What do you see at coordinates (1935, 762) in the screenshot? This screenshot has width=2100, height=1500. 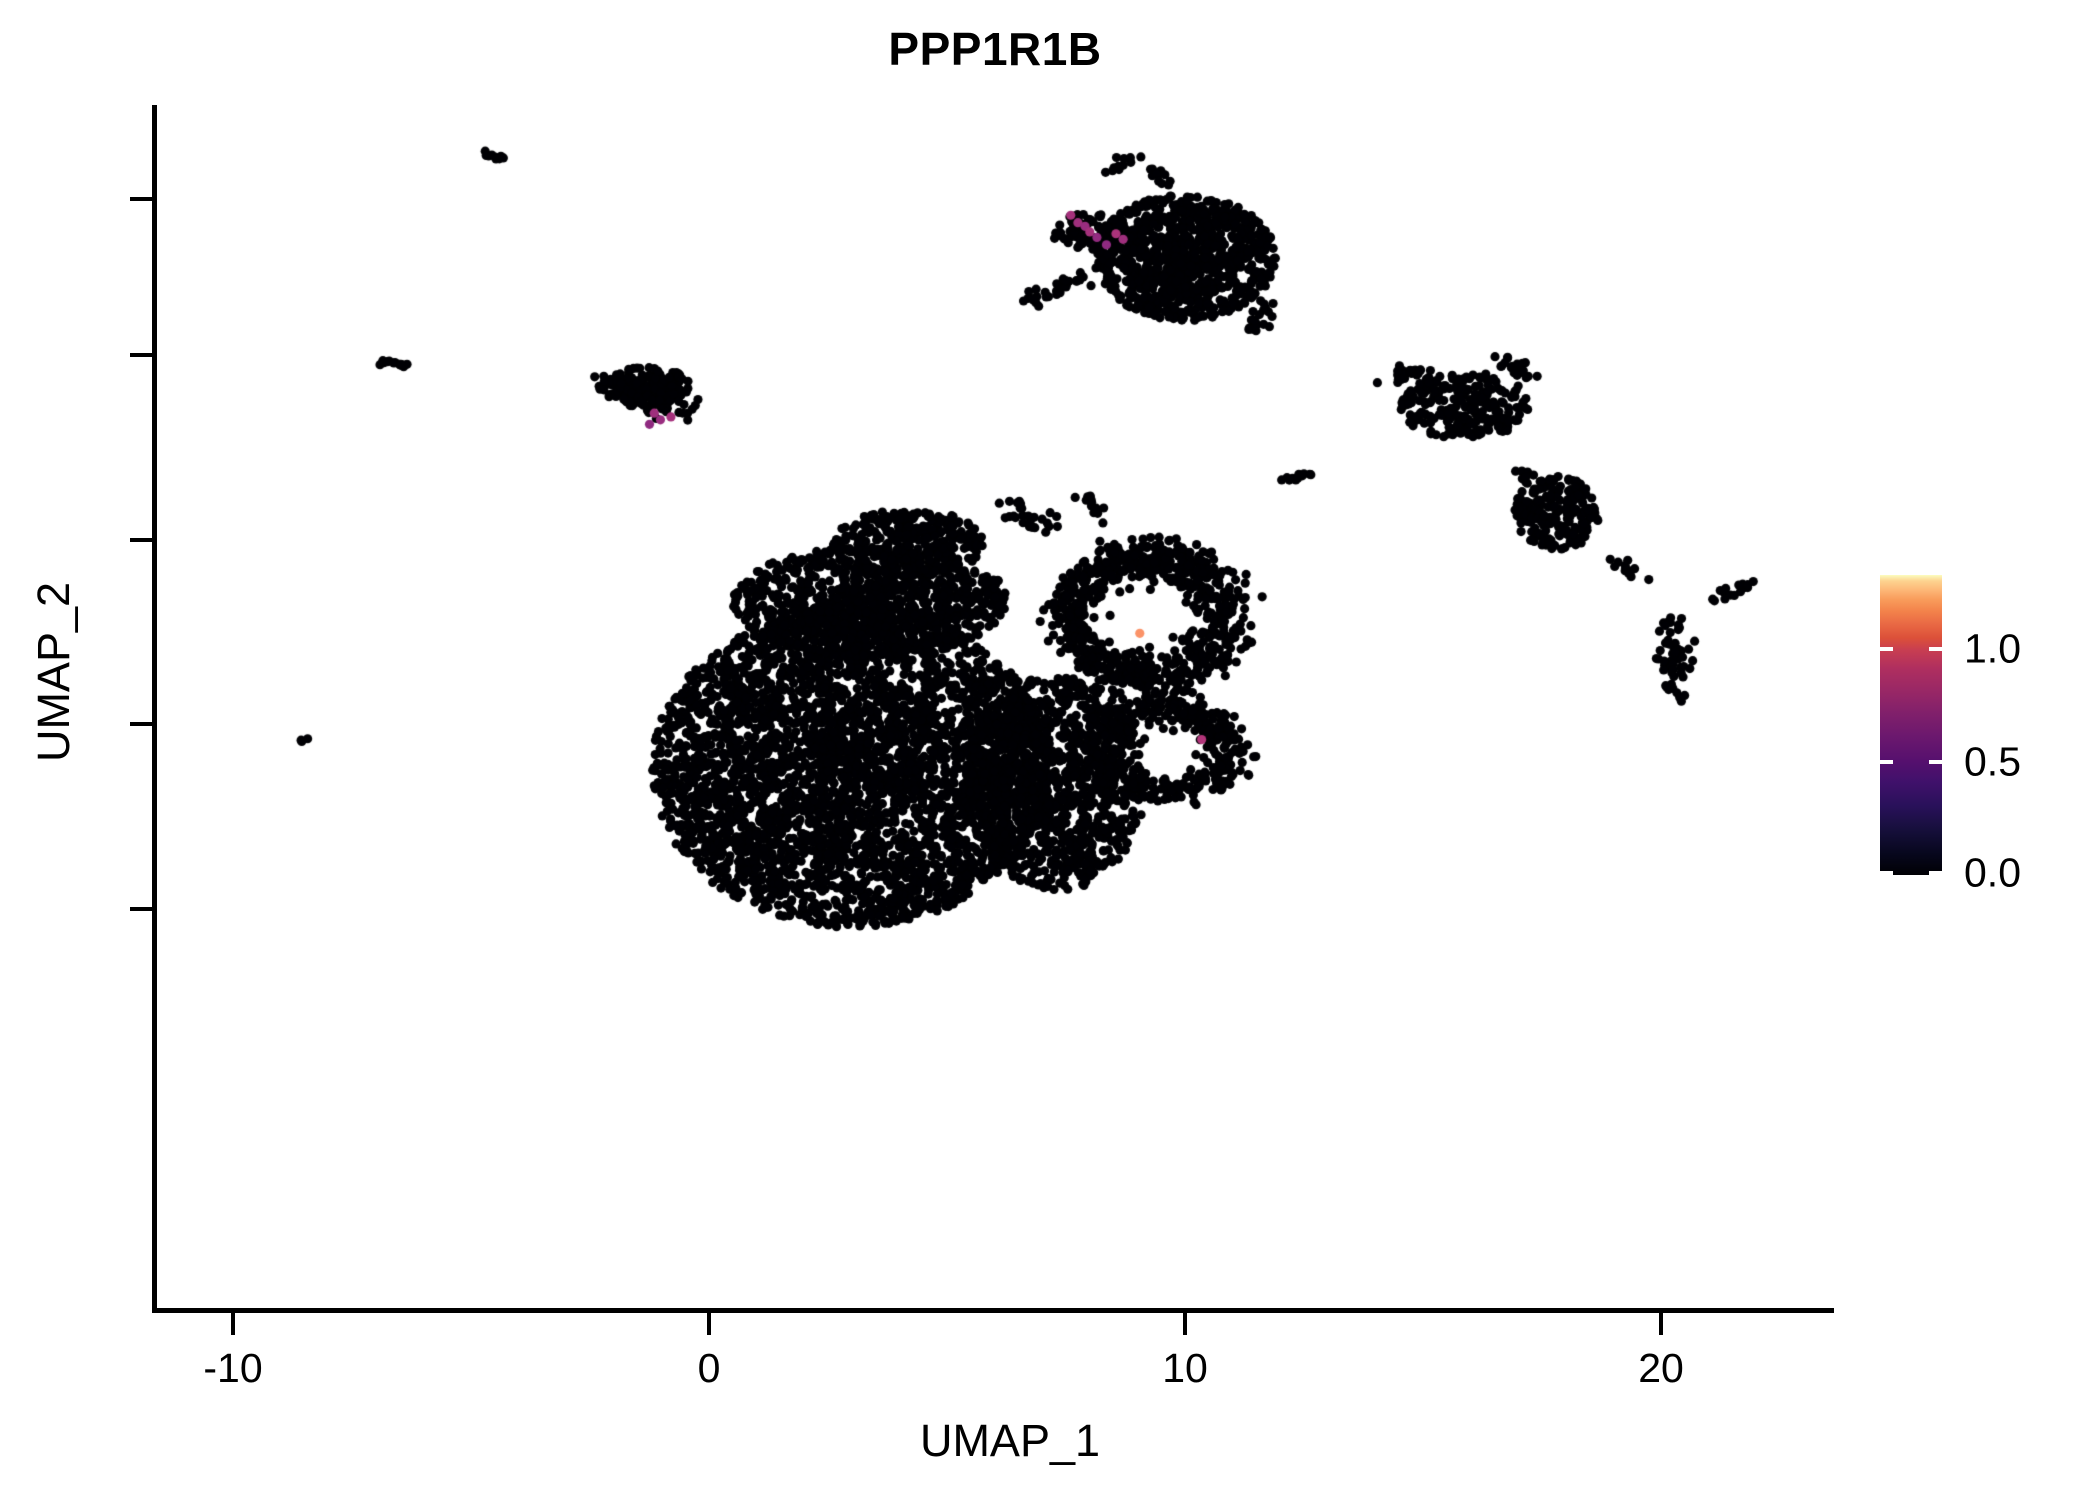 I see `colorbar-tick-05-right` at bounding box center [1935, 762].